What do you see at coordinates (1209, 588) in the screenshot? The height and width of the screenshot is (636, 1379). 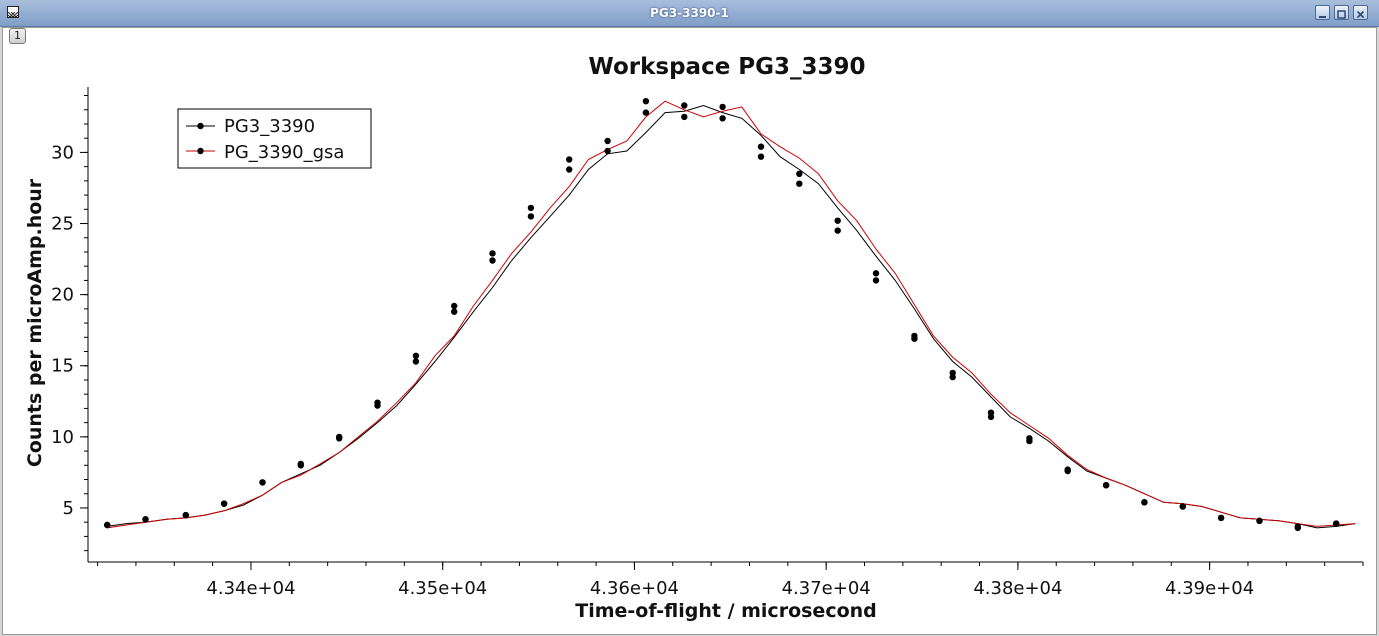 I see `x-tick-label: 4.39e+04` at bounding box center [1209, 588].